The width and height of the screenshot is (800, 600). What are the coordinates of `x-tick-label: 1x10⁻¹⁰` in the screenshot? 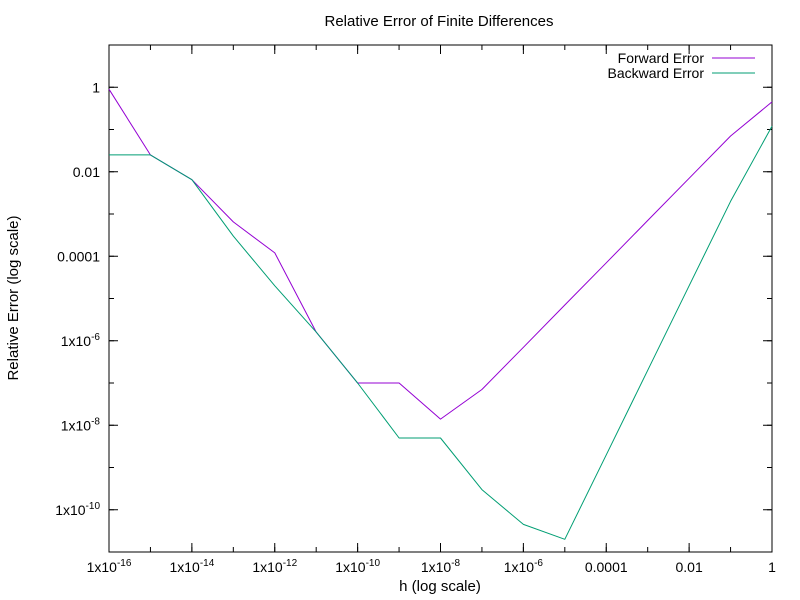 It's located at (357, 566).